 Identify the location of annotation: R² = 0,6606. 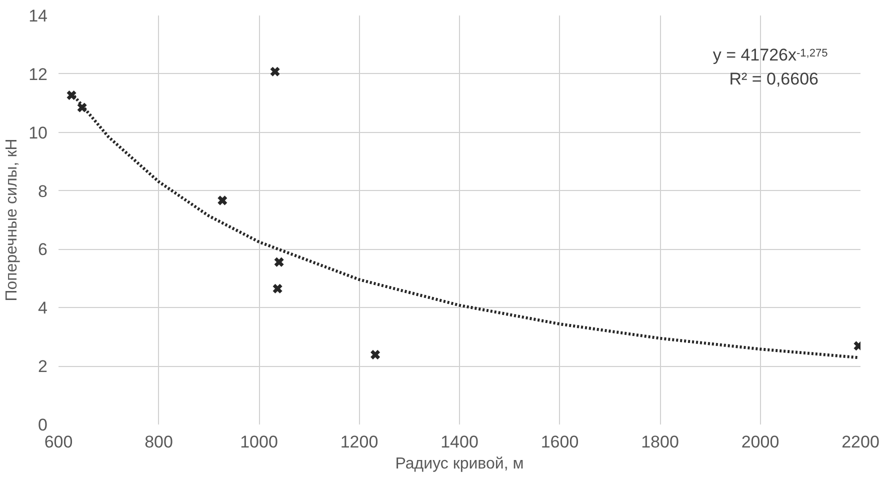
(774, 79).